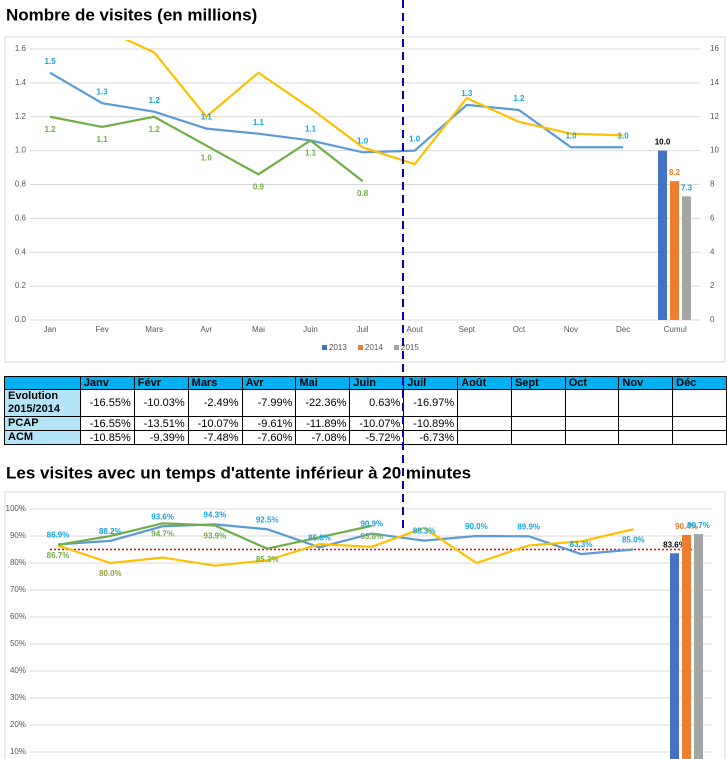  Describe the element at coordinates (110, 531) in the screenshot. I see `data-label: 88.2%` at that location.